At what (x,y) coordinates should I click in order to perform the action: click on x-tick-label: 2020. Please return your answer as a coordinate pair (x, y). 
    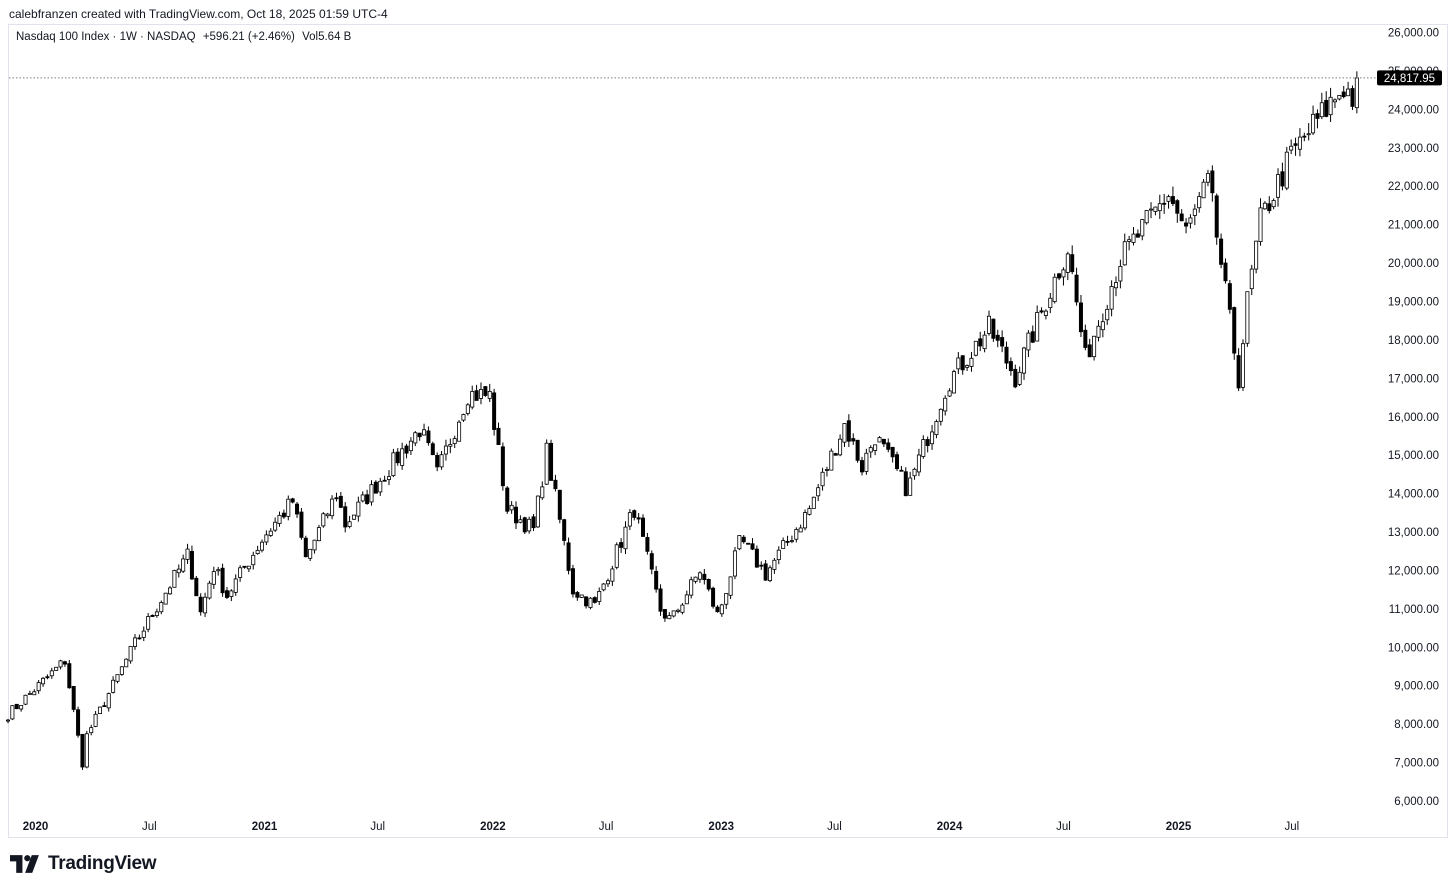
    Looking at the image, I should click on (36, 827).